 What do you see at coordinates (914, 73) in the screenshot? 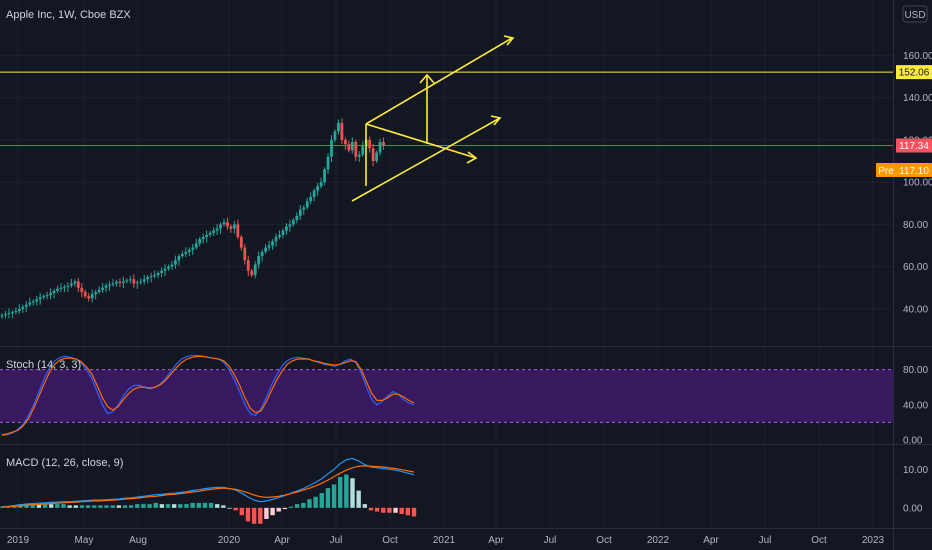
I see `level-badge-text: 152.06` at bounding box center [914, 73].